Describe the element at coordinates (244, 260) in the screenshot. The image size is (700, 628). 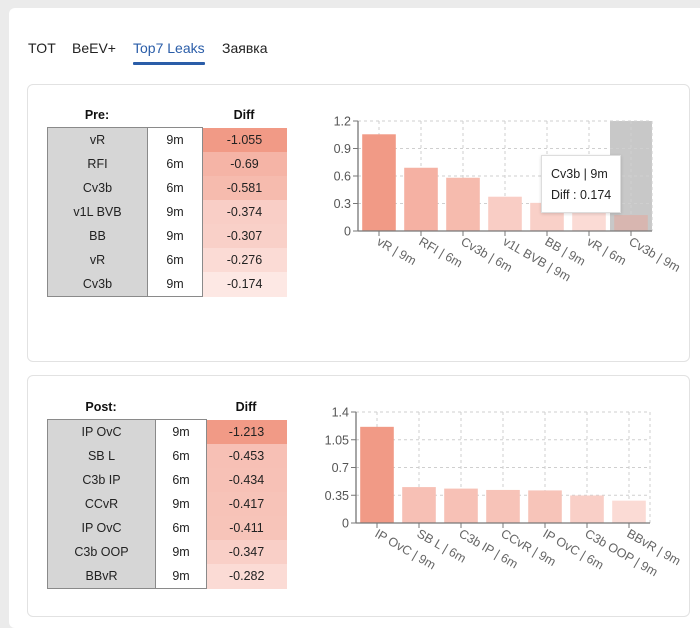
I see `row-diff: -0.276` at that location.